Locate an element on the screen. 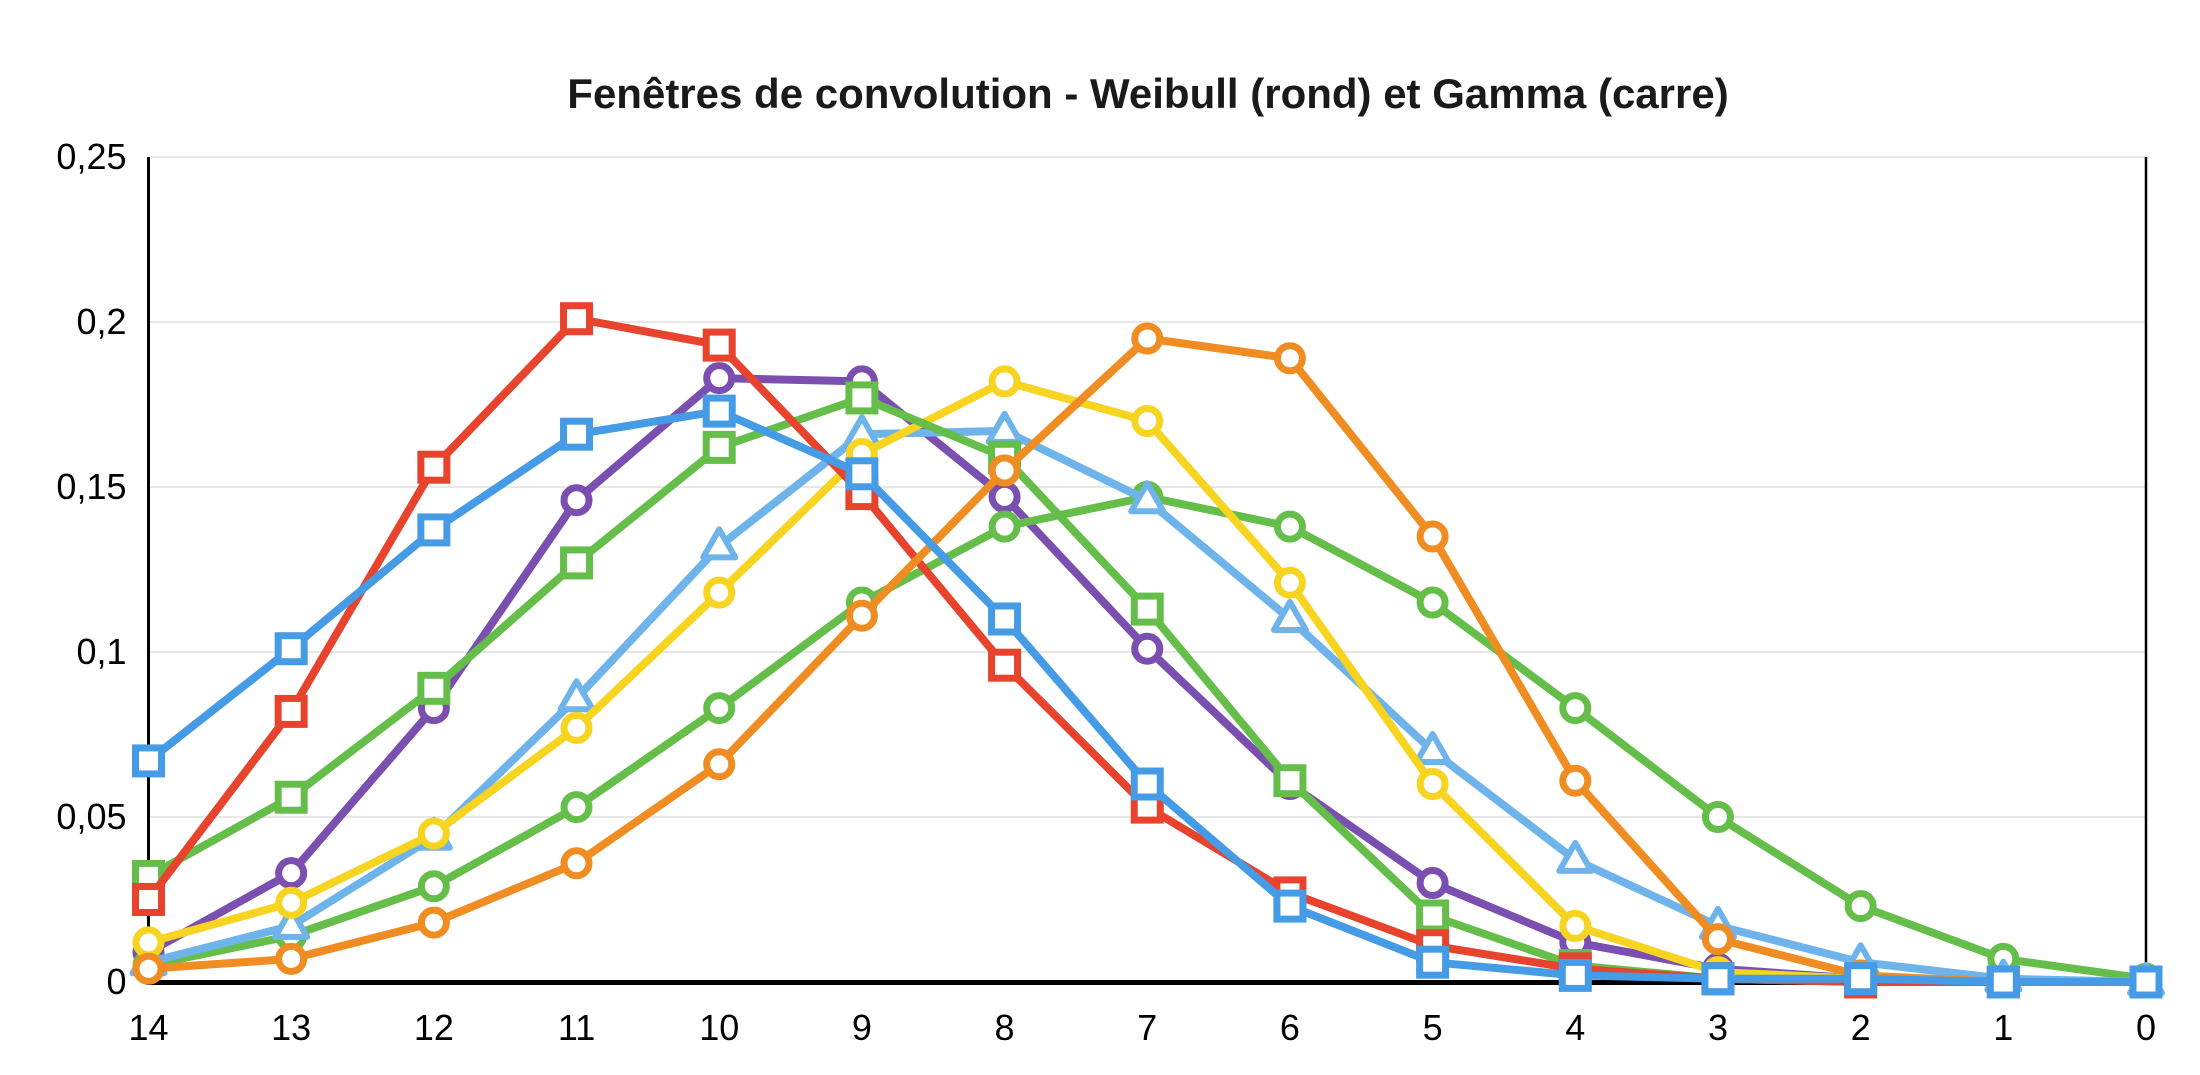  x-tick-label: 8 is located at coordinates (1005, 1027).